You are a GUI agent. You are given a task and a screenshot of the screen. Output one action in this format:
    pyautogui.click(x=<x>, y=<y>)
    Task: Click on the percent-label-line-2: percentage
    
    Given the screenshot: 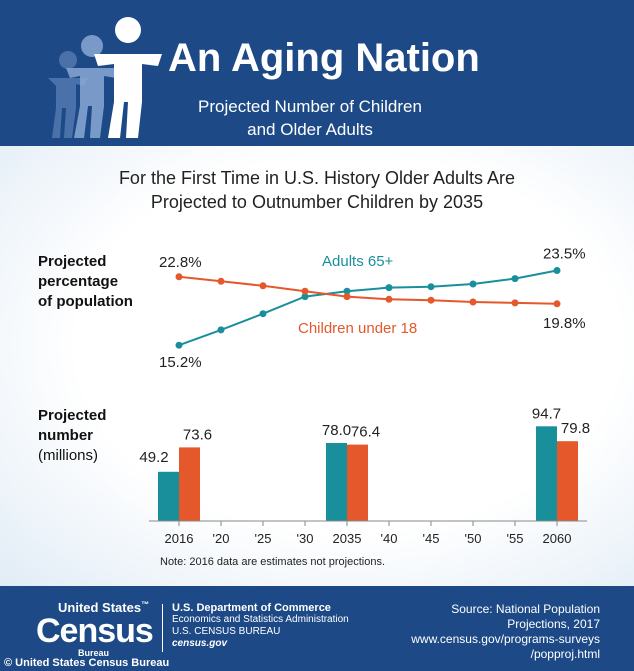 What is the action you would take?
    pyautogui.click(x=78, y=281)
    